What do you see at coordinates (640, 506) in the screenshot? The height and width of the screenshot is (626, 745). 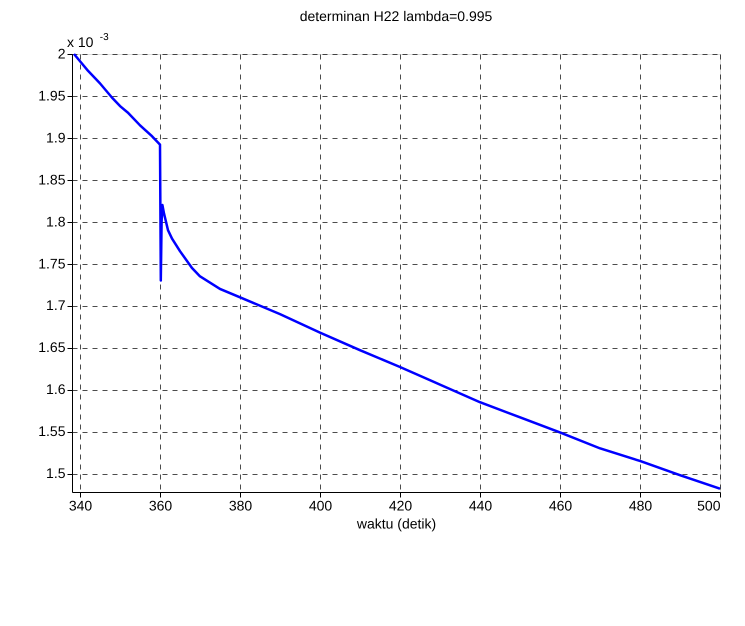 I see `x-tick-label: 480` at bounding box center [640, 506].